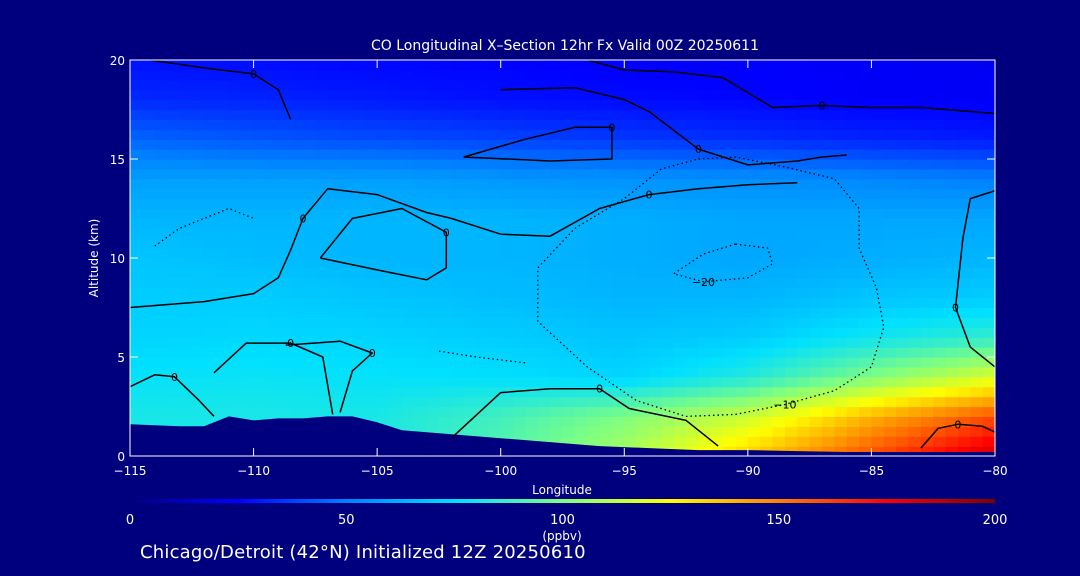 Image resolution: width=1080 pixels, height=576 pixels. Describe the element at coordinates (117, 160) in the screenshot. I see `y-tick-label: 15` at that location.